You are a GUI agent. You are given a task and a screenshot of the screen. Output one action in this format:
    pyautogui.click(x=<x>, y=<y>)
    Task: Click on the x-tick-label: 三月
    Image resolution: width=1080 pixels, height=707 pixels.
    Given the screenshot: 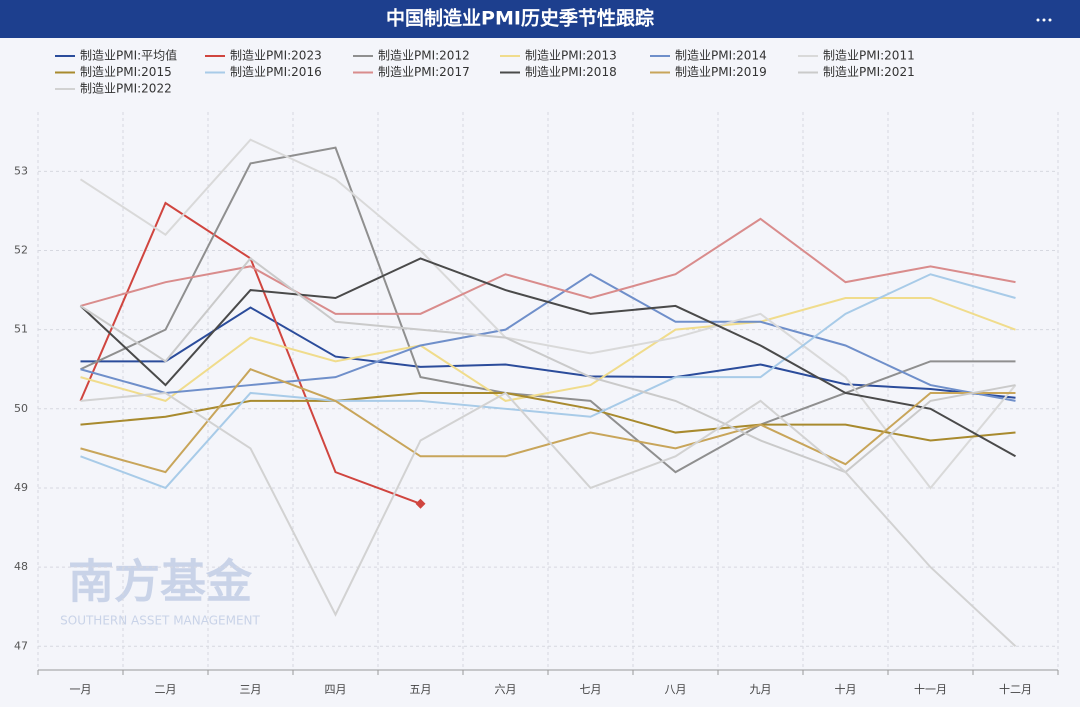 What is the action you would take?
    pyautogui.click(x=251, y=689)
    